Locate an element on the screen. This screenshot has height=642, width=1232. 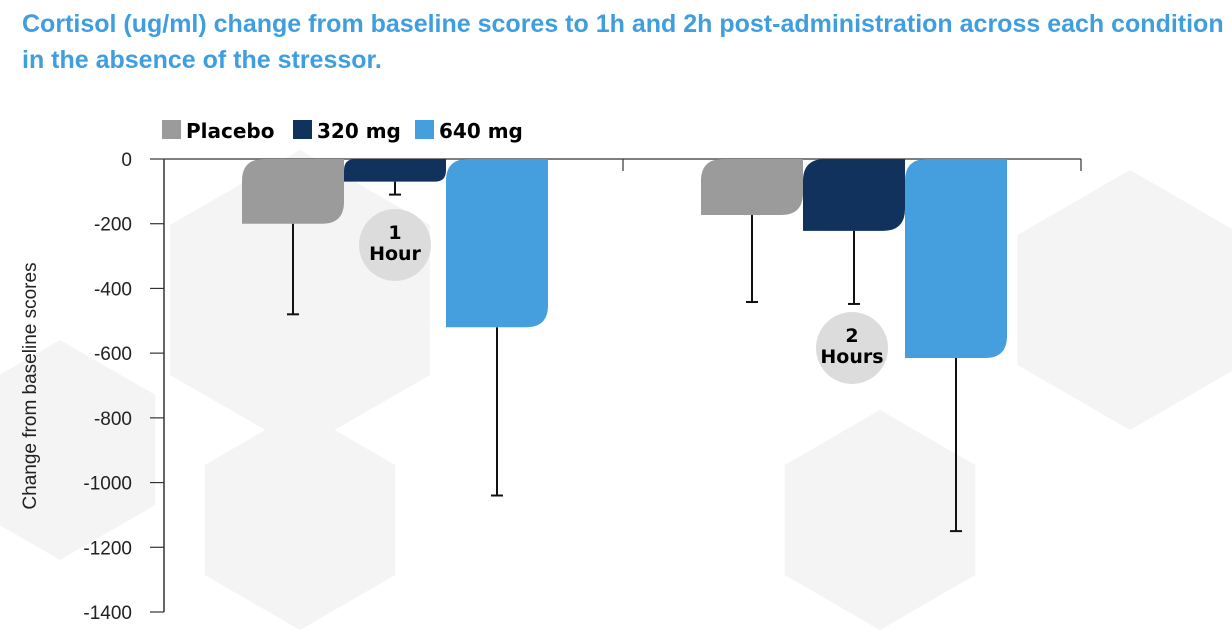
y-tick-label: -1200 is located at coordinates (107, 548).